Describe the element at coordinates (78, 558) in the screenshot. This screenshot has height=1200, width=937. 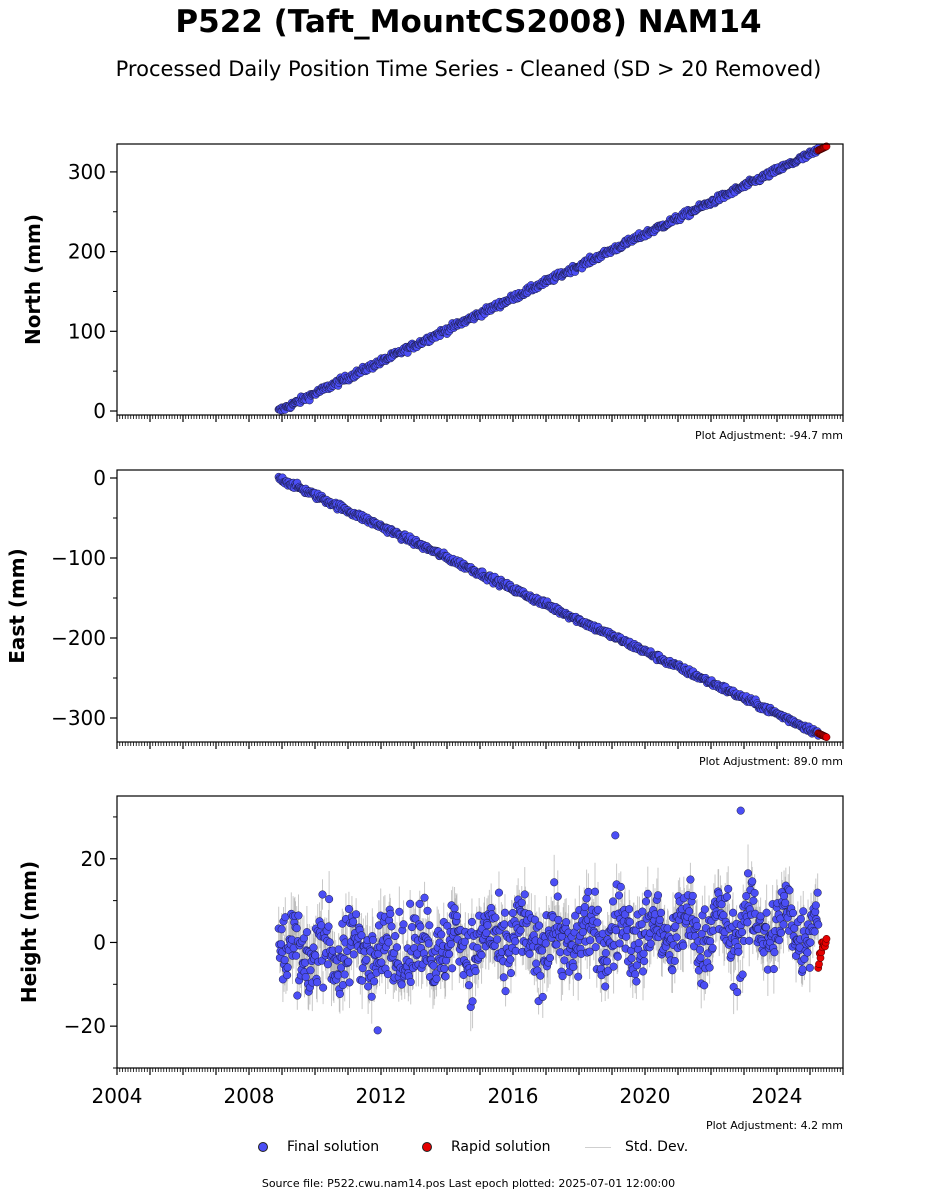
I see `y-tick-label: −100` at that location.